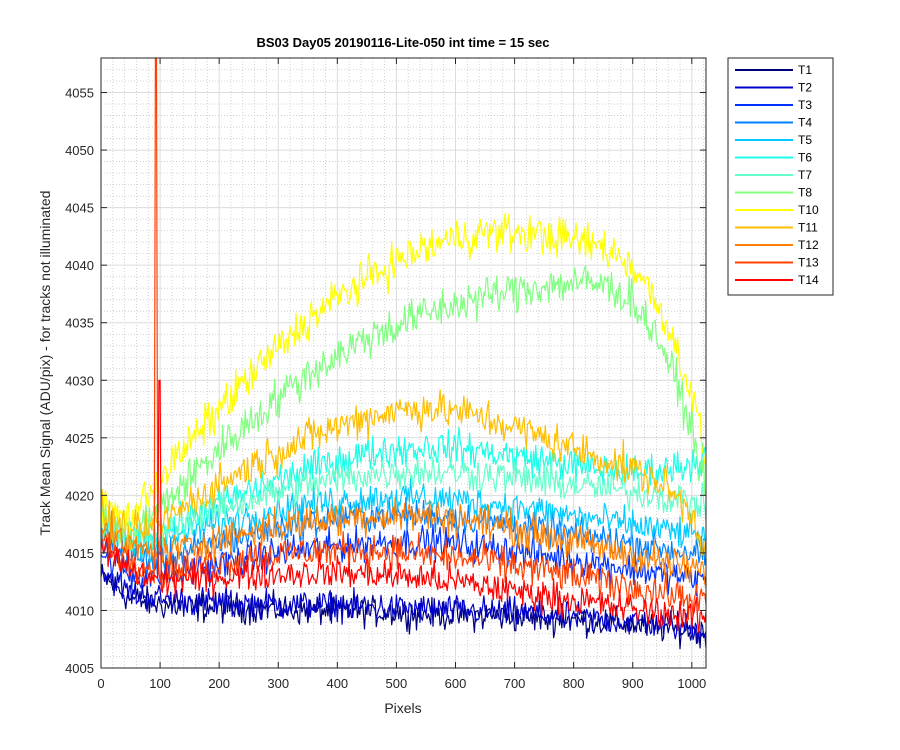  I want to click on legend-box, so click(780, 176).